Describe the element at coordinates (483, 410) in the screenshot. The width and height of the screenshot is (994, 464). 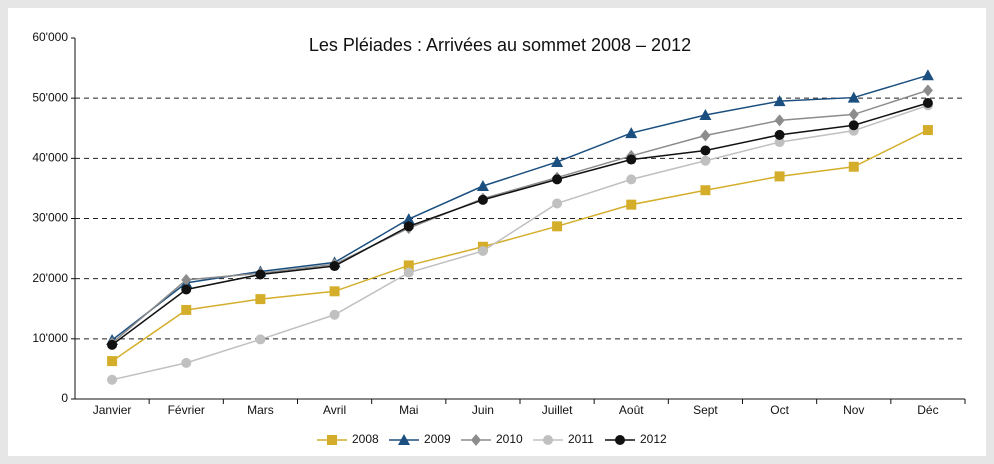
I see `x-tick-label: Juin` at that location.